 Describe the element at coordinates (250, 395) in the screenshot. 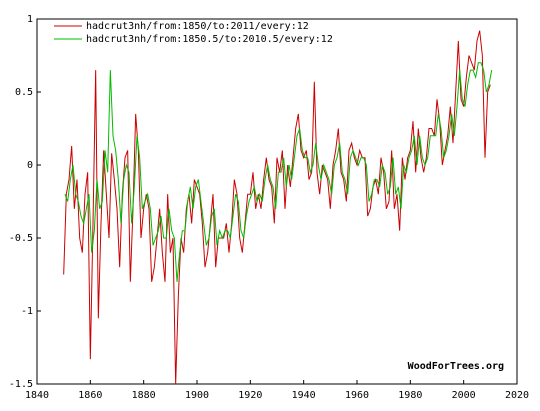

I see `x-tick-label: 1920` at that location.